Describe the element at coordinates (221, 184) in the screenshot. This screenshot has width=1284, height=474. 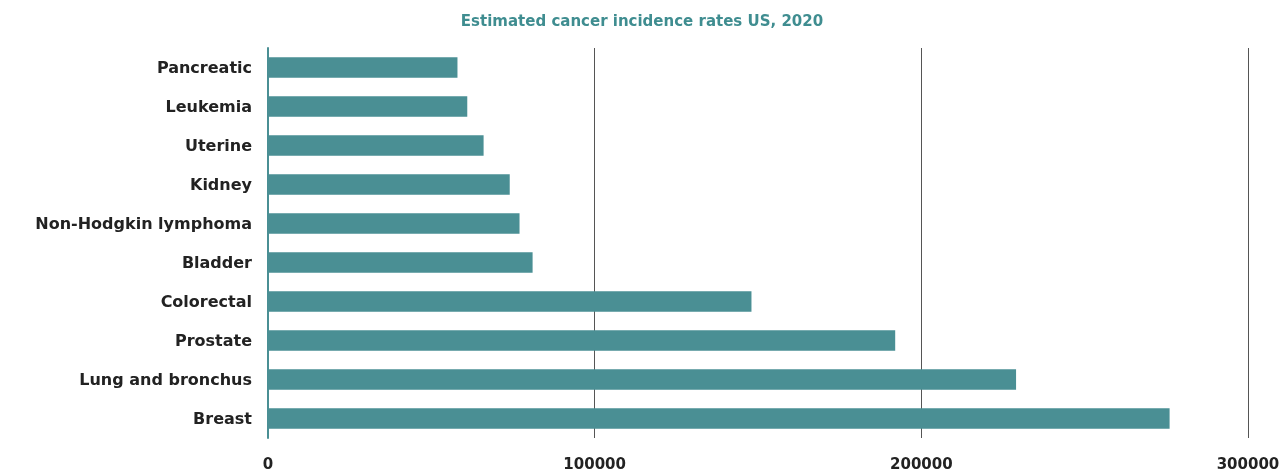
I see `y-tick-label: Kidney` at that location.